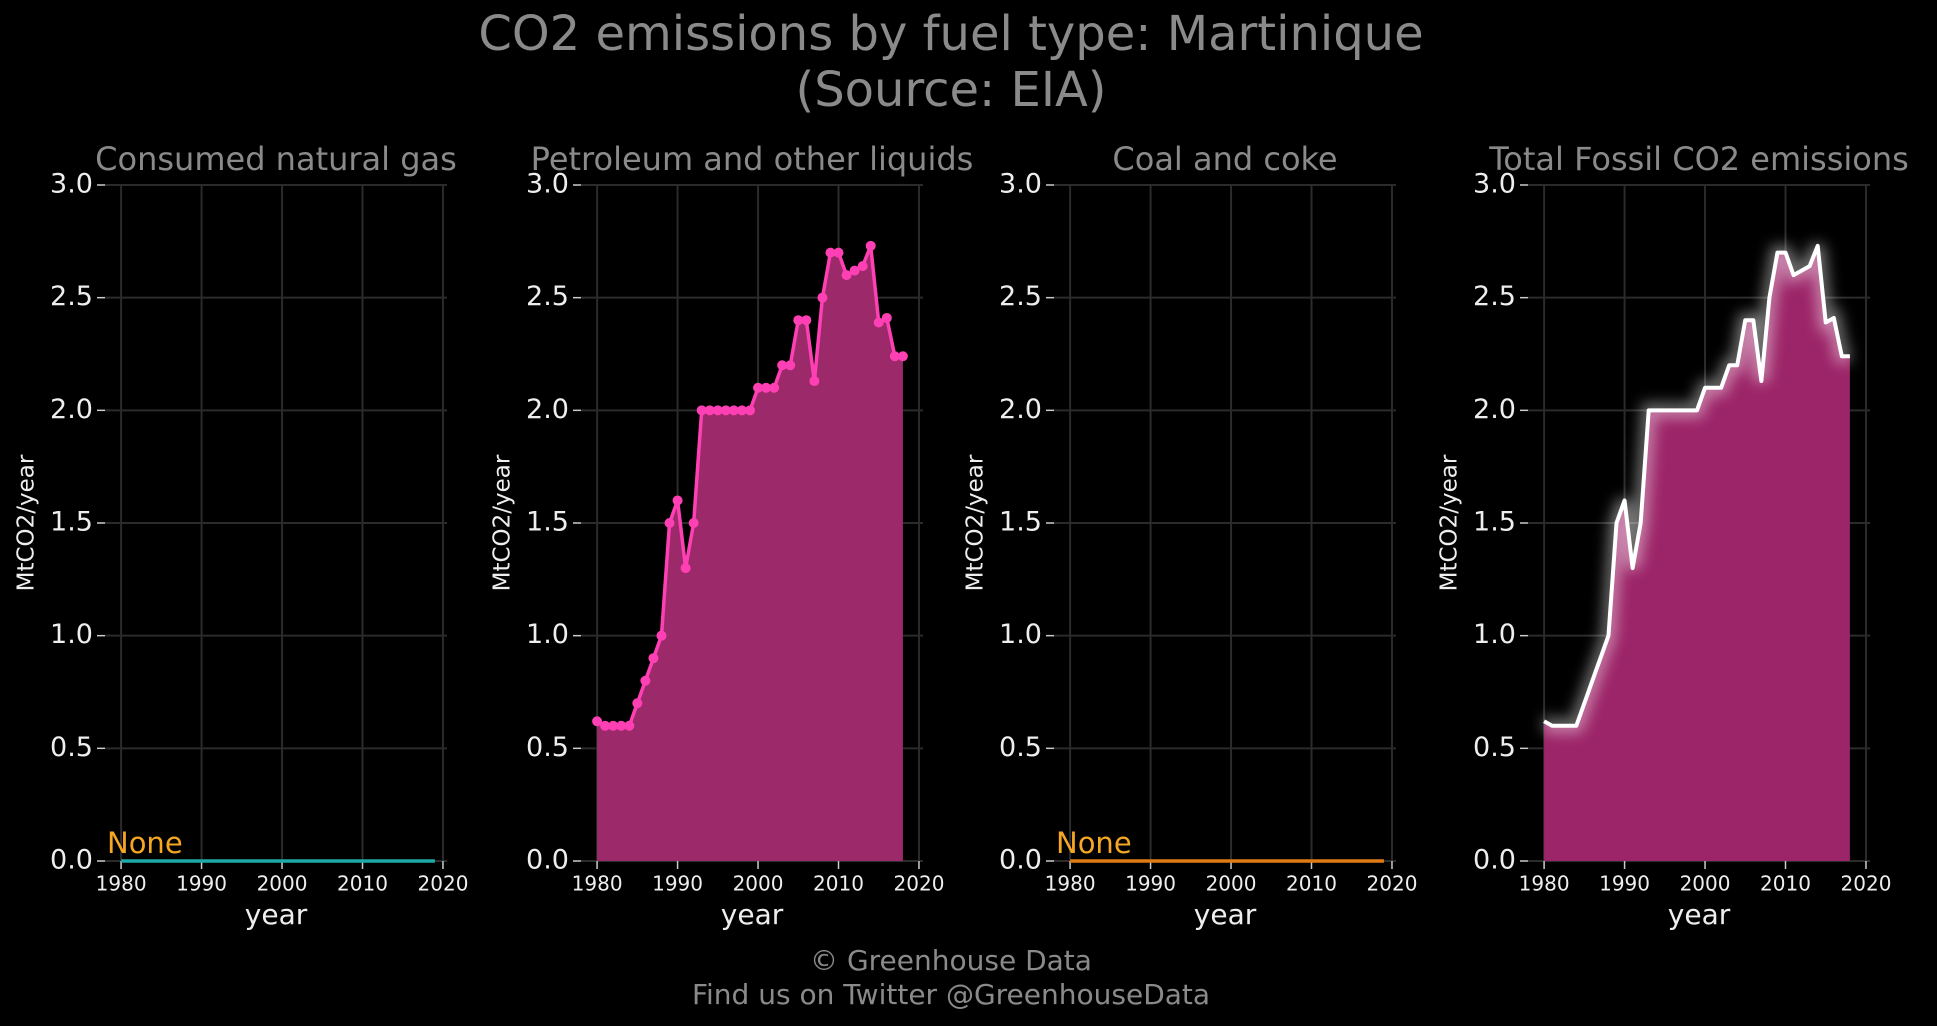 The height and width of the screenshot is (1026, 1937). What do you see at coordinates (1698, 159) in the screenshot?
I see `panel-title: Total Fossil CO2 emissions` at bounding box center [1698, 159].